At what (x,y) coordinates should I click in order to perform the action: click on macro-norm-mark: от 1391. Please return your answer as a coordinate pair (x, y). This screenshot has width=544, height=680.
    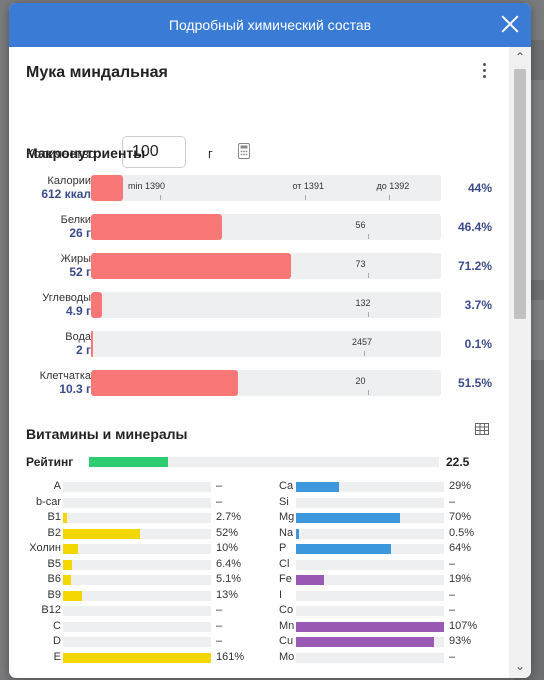
    Looking at the image, I should click on (308, 186).